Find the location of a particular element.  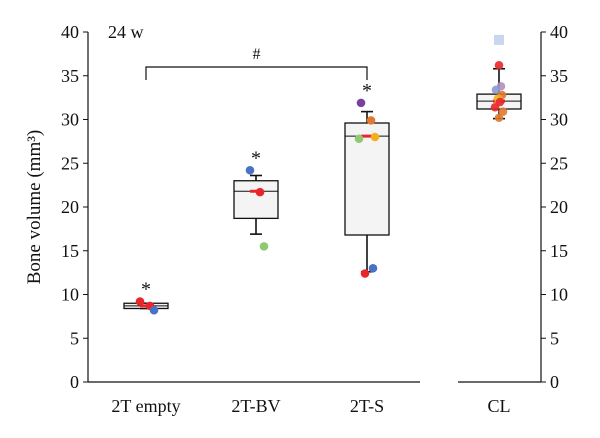

y-tick-label-right: 25 is located at coordinates (559, 163).